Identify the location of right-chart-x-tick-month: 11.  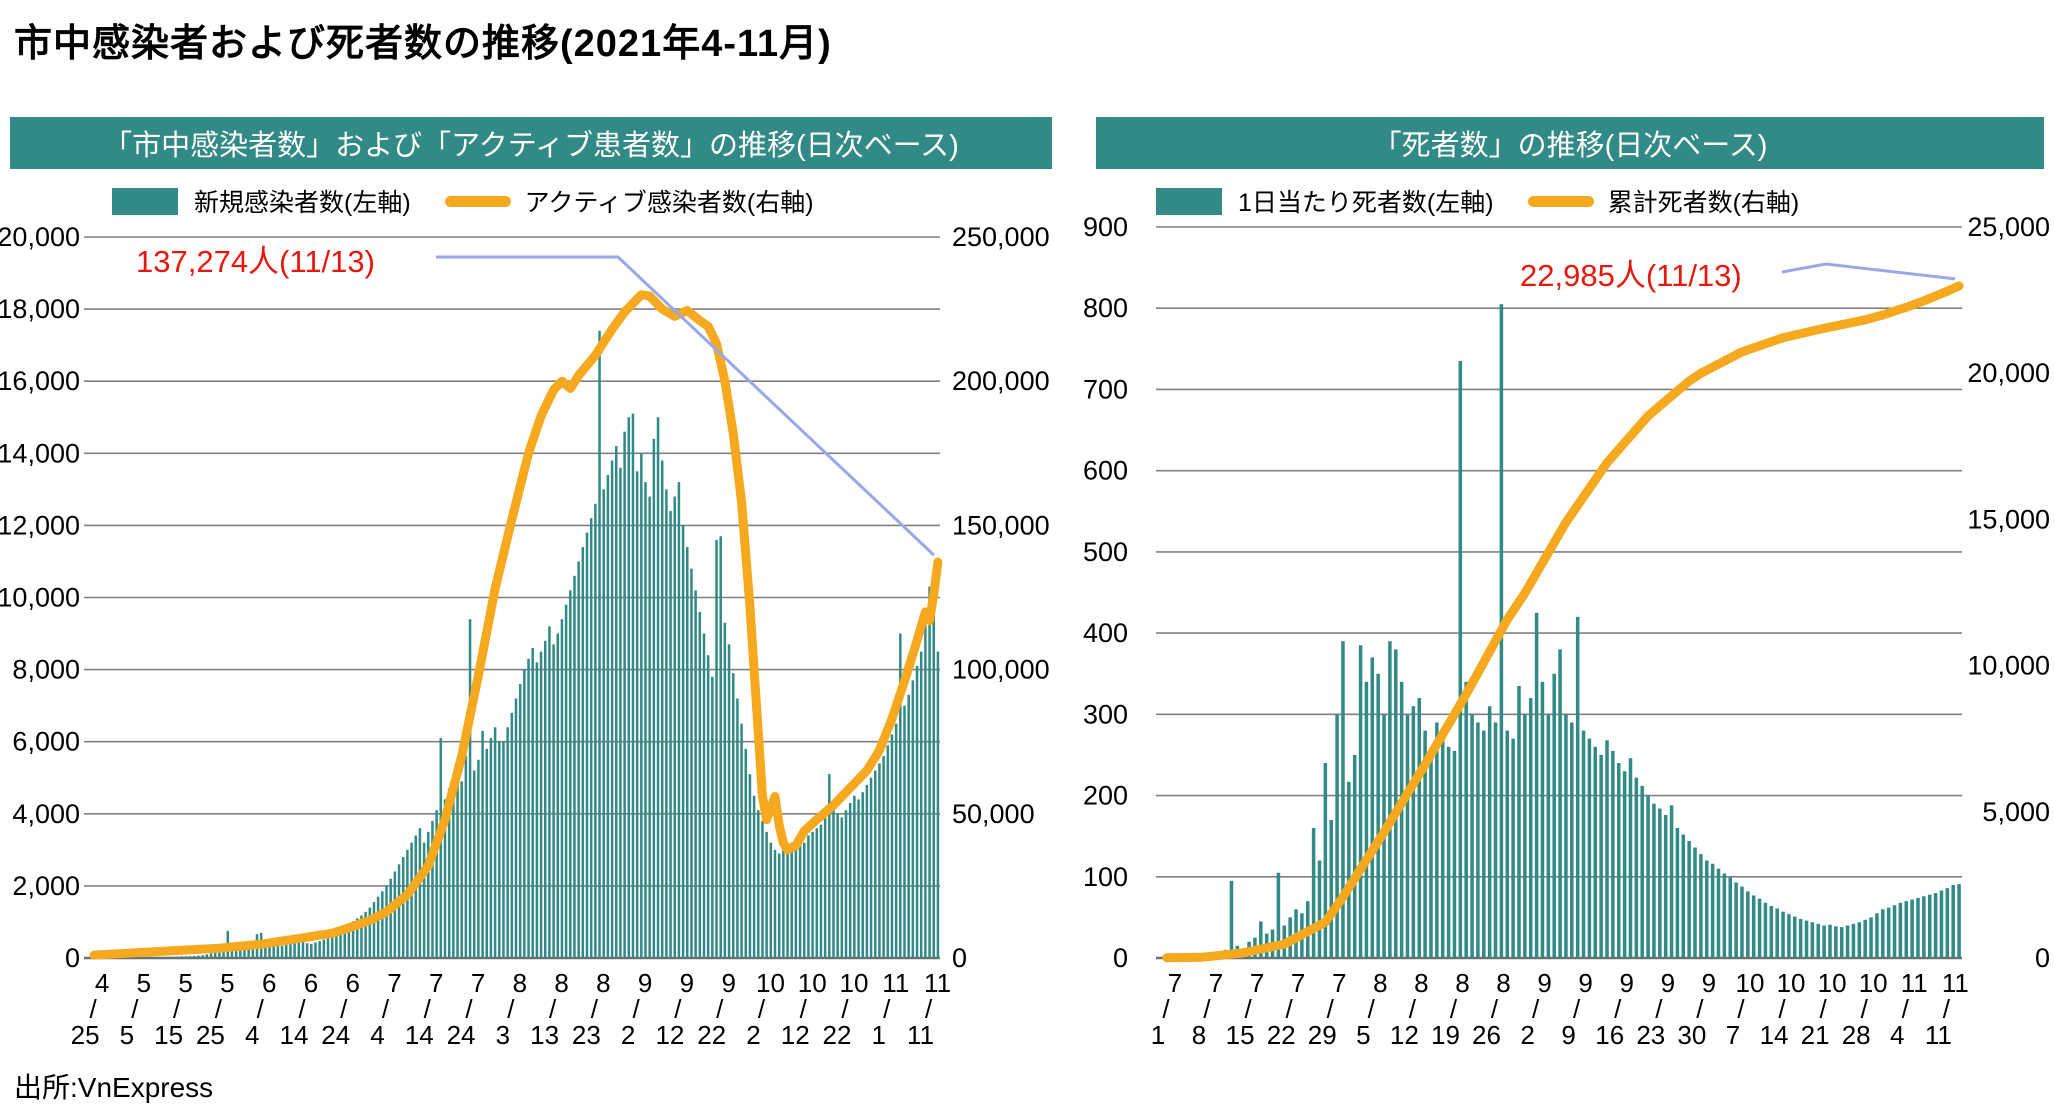
(1914, 983).